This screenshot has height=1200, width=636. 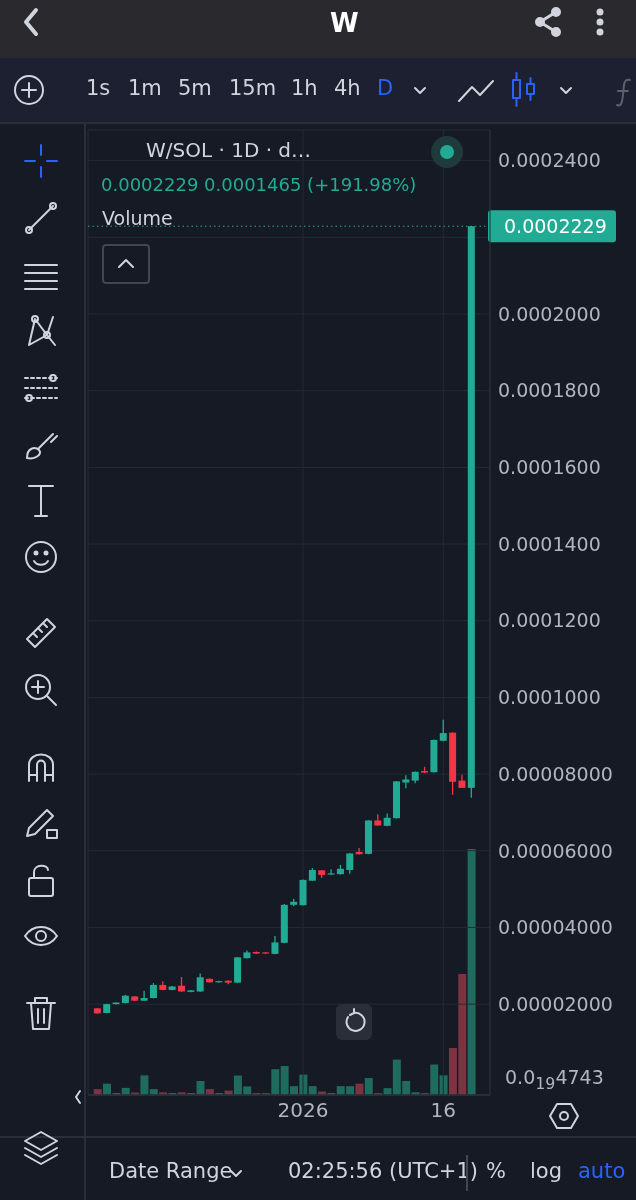 I want to click on text: 1s, so click(x=98, y=88).